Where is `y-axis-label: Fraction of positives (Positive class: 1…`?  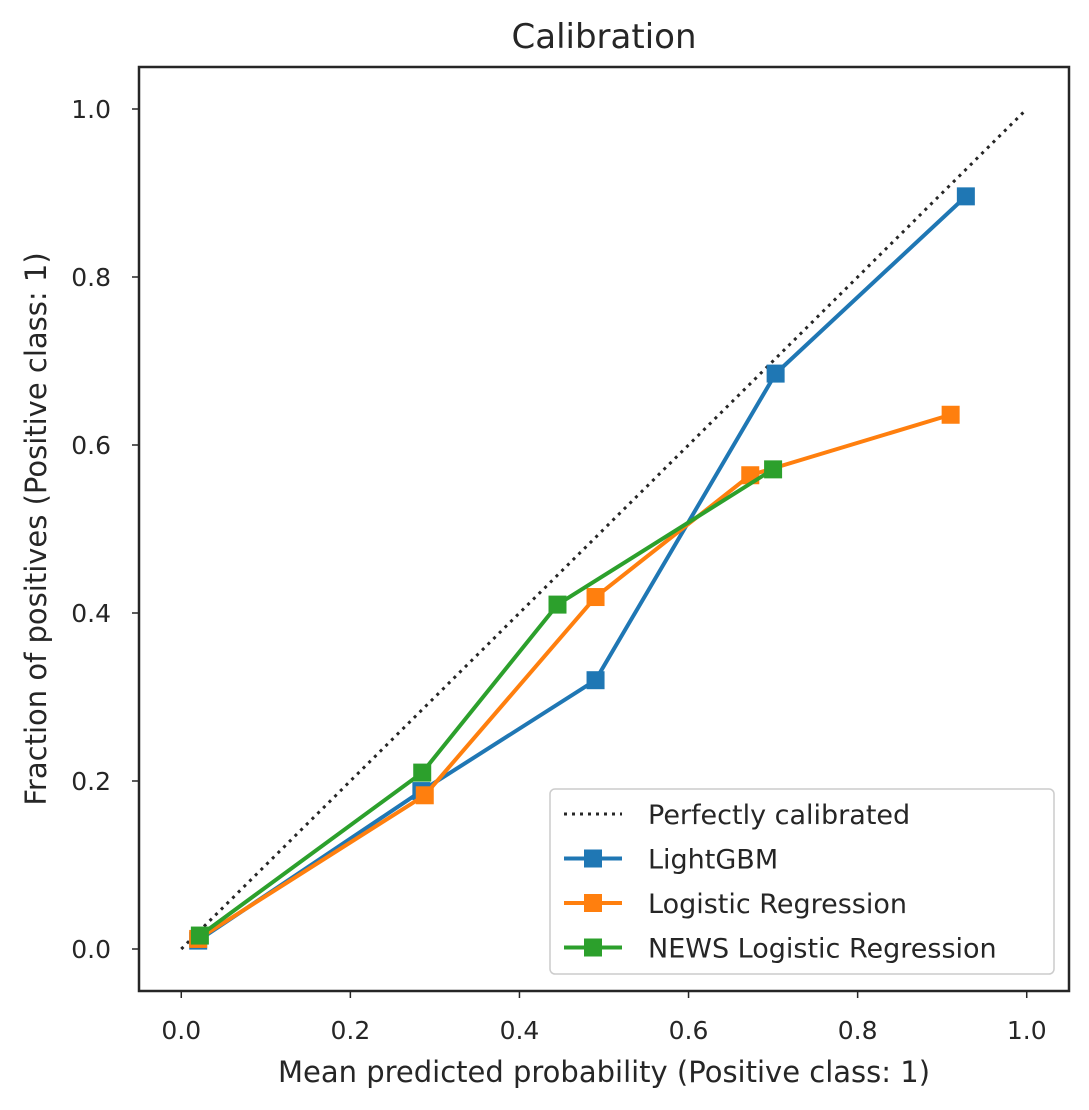
y-axis-label: Fraction of positives (Positive class: 1… is located at coordinates (36, 528).